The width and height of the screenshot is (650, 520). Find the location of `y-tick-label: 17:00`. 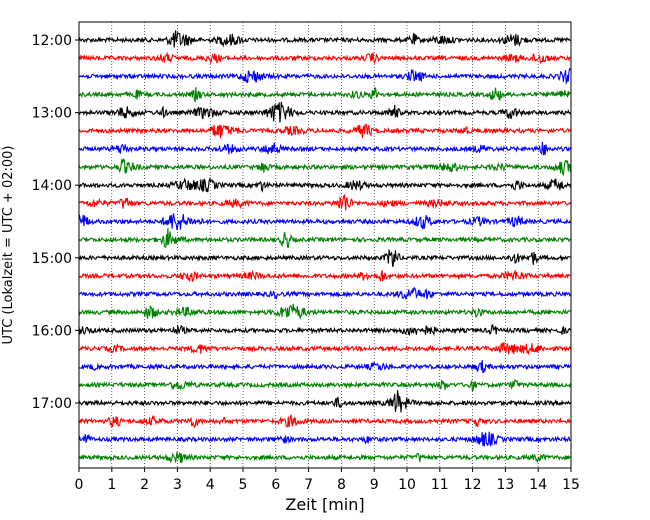

y-tick-label: 17:00 is located at coordinates (52, 404).